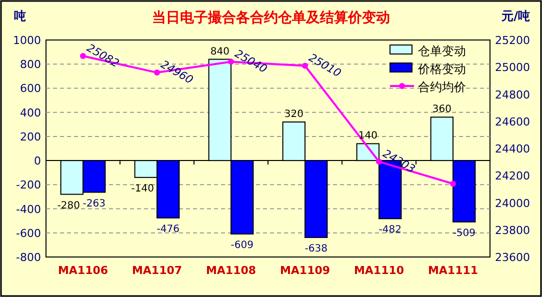 This screenshot has height=297, width=542. I want to click on legend-label: 价格变动, so click(441, 69).